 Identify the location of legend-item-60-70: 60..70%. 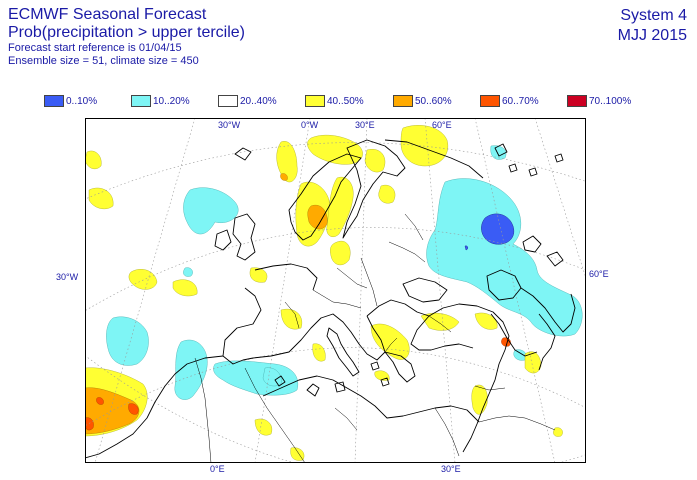
(509, 101).